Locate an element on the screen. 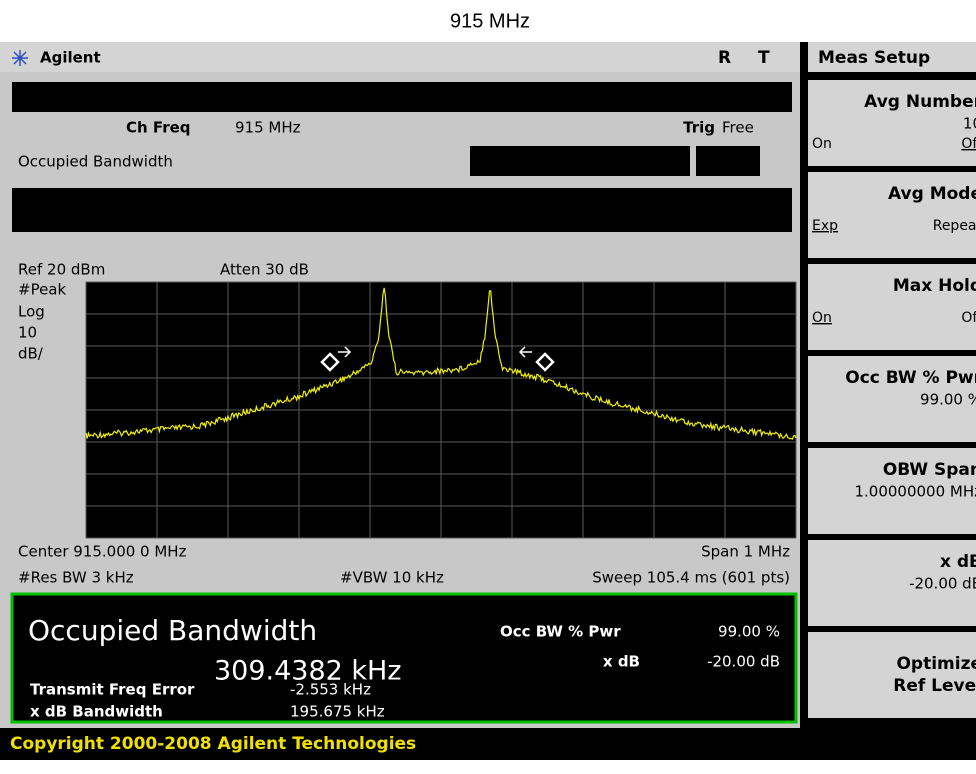 Image resolution: width=976 pixels, height=774 pixels. detector: #Peak is located at coordinates (42, 290).